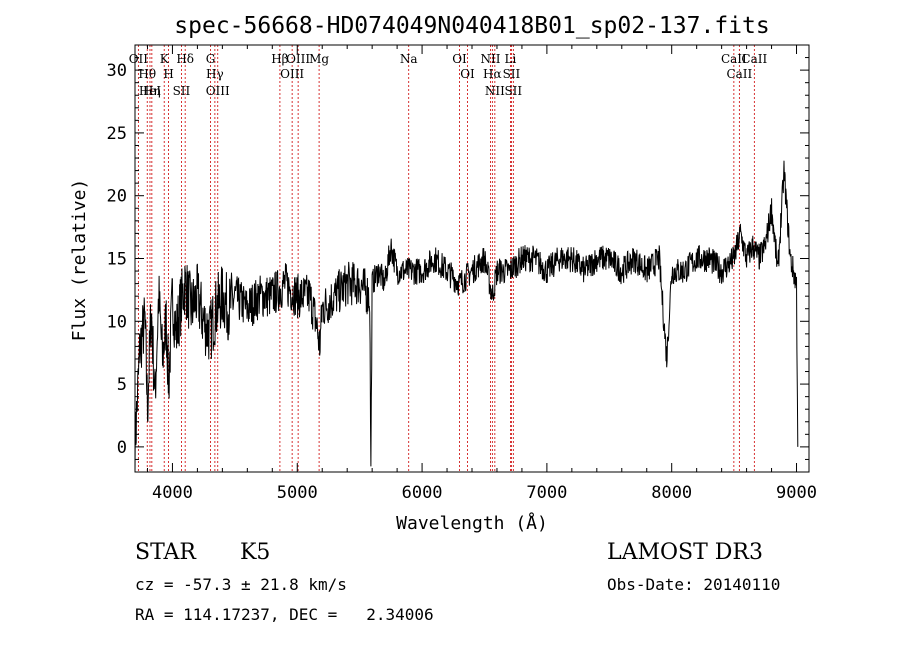 This screenshot has width=900, height=649. Describe the element at coordinates (409, 59) in the screenshot. I see `spectral-line-label: Na` at that location.